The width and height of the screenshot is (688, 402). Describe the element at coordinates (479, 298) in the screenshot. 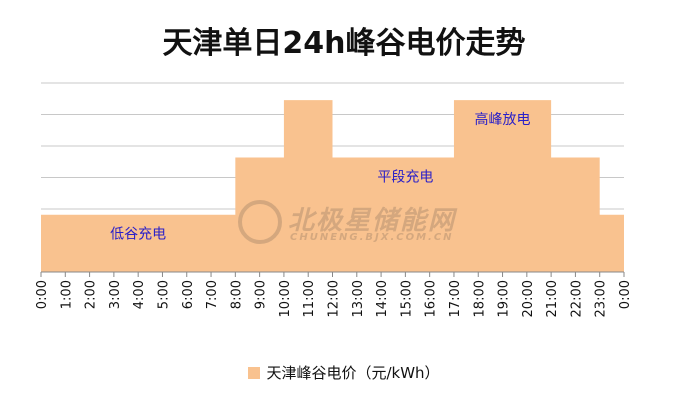

I see `x-tick-label: 18:00` at that location.